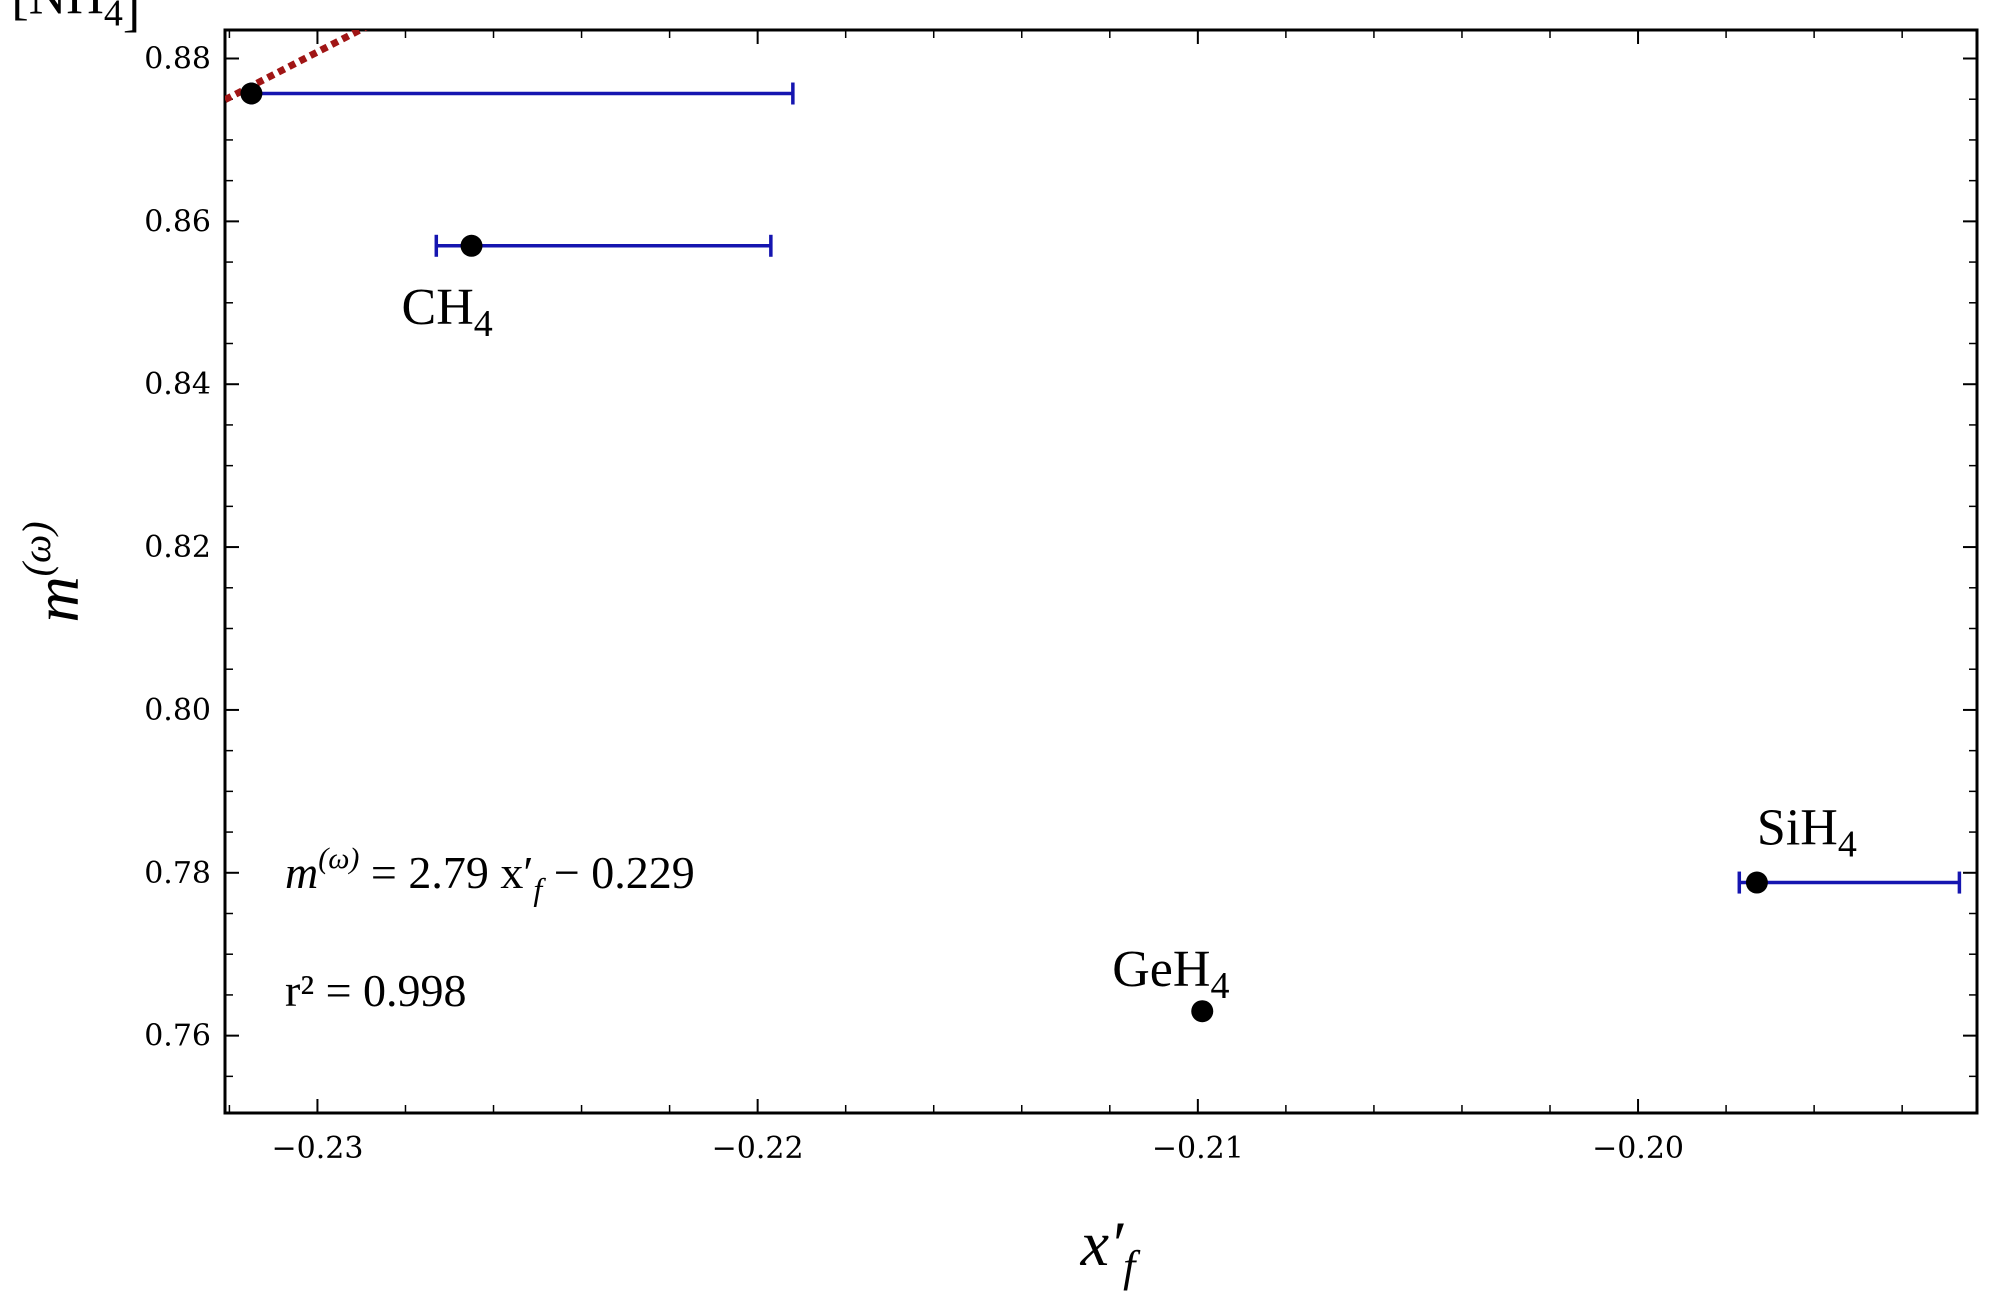 Image resolution: width=2002 pixels, height=1307 pixels. I want to click on r-squared: r² = 0.998, so click(376, 990).